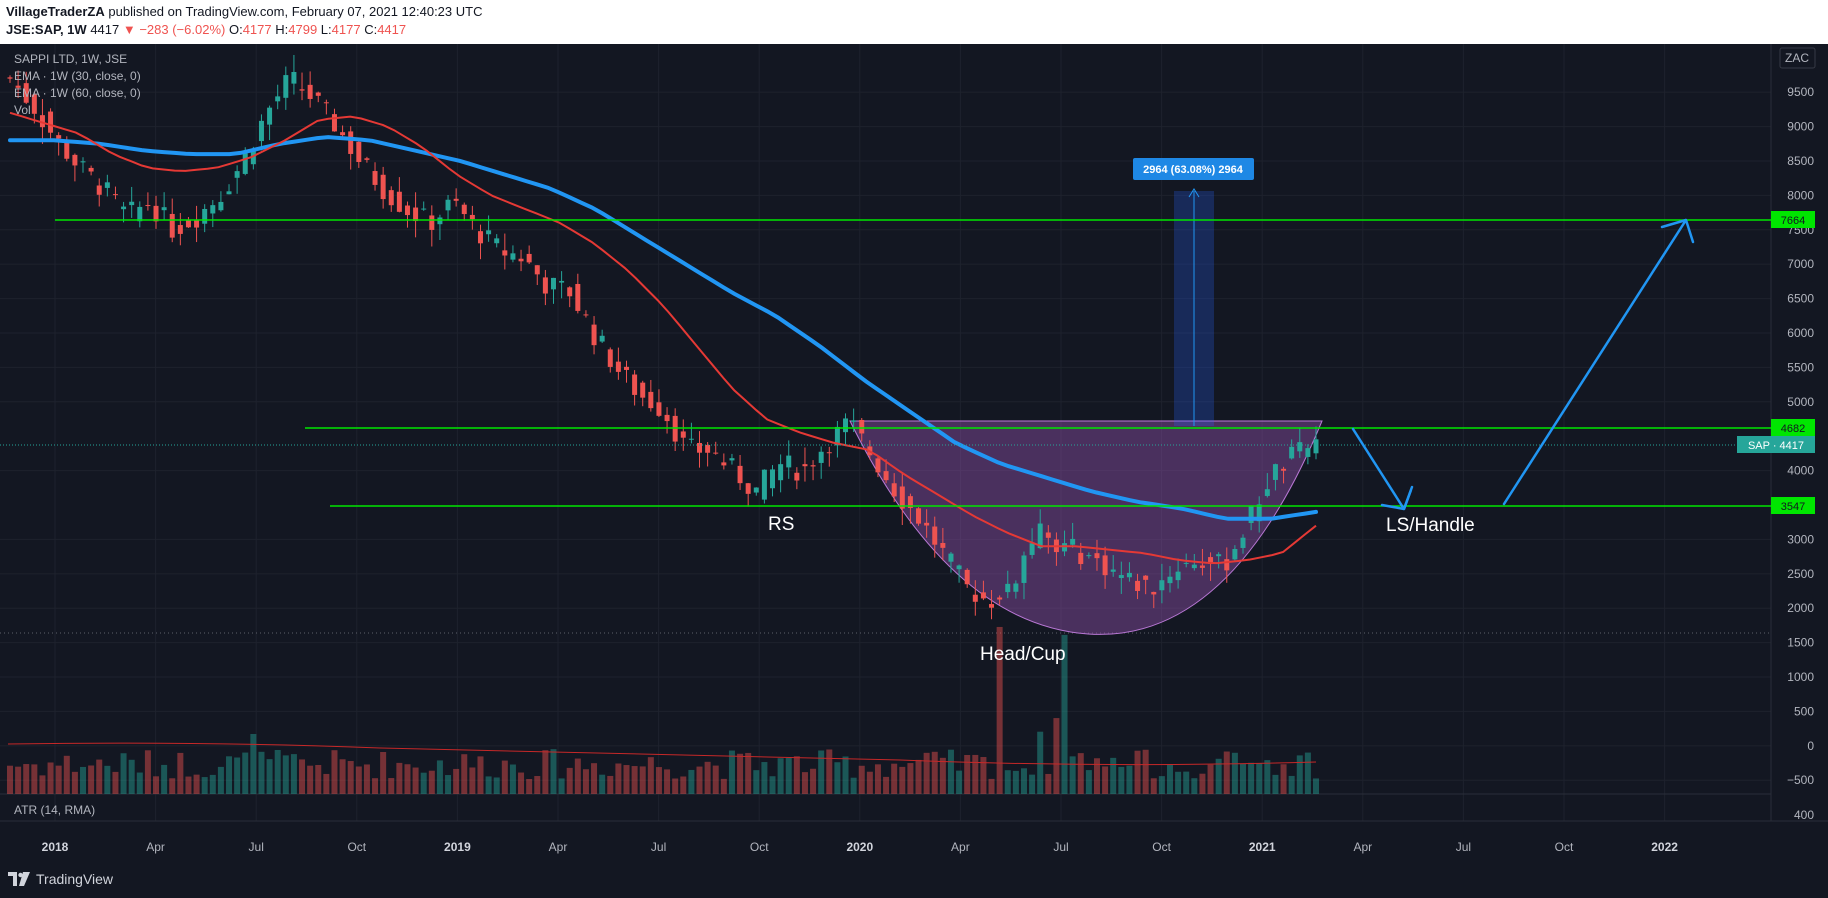 This screenshot has width=1828, height=898. Describe the element at coordinates (54, 810) in the screenshot. I see `legend-atr: ATR (14, RMA)` at that location.